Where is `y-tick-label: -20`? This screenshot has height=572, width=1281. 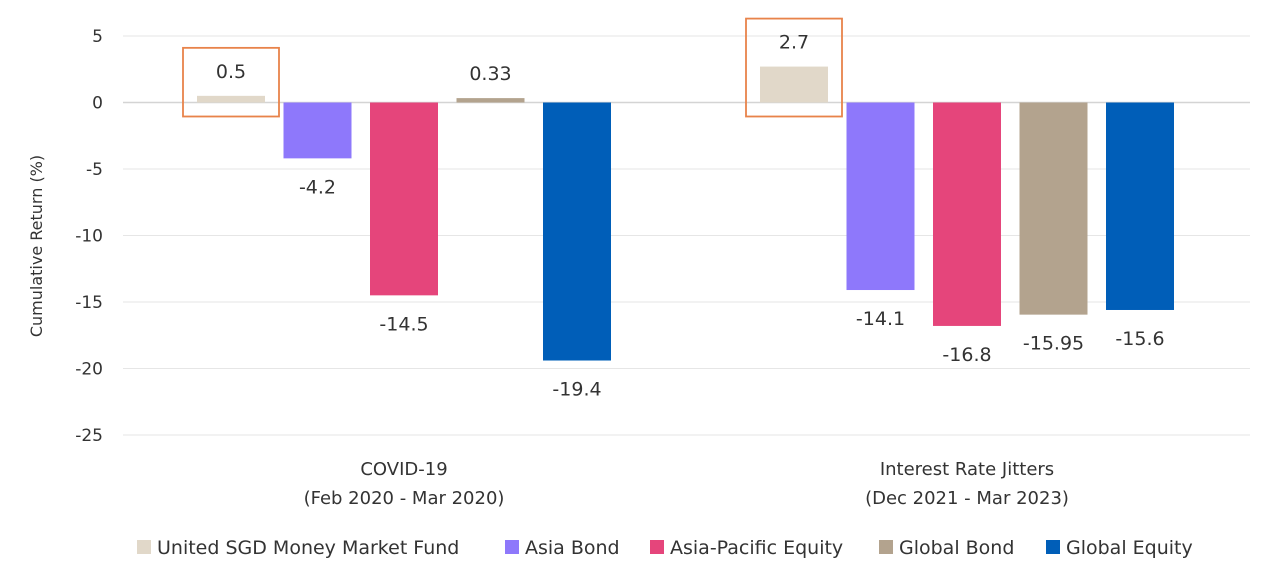
y-tick-label: -20 is located at coordinates (89, 370).